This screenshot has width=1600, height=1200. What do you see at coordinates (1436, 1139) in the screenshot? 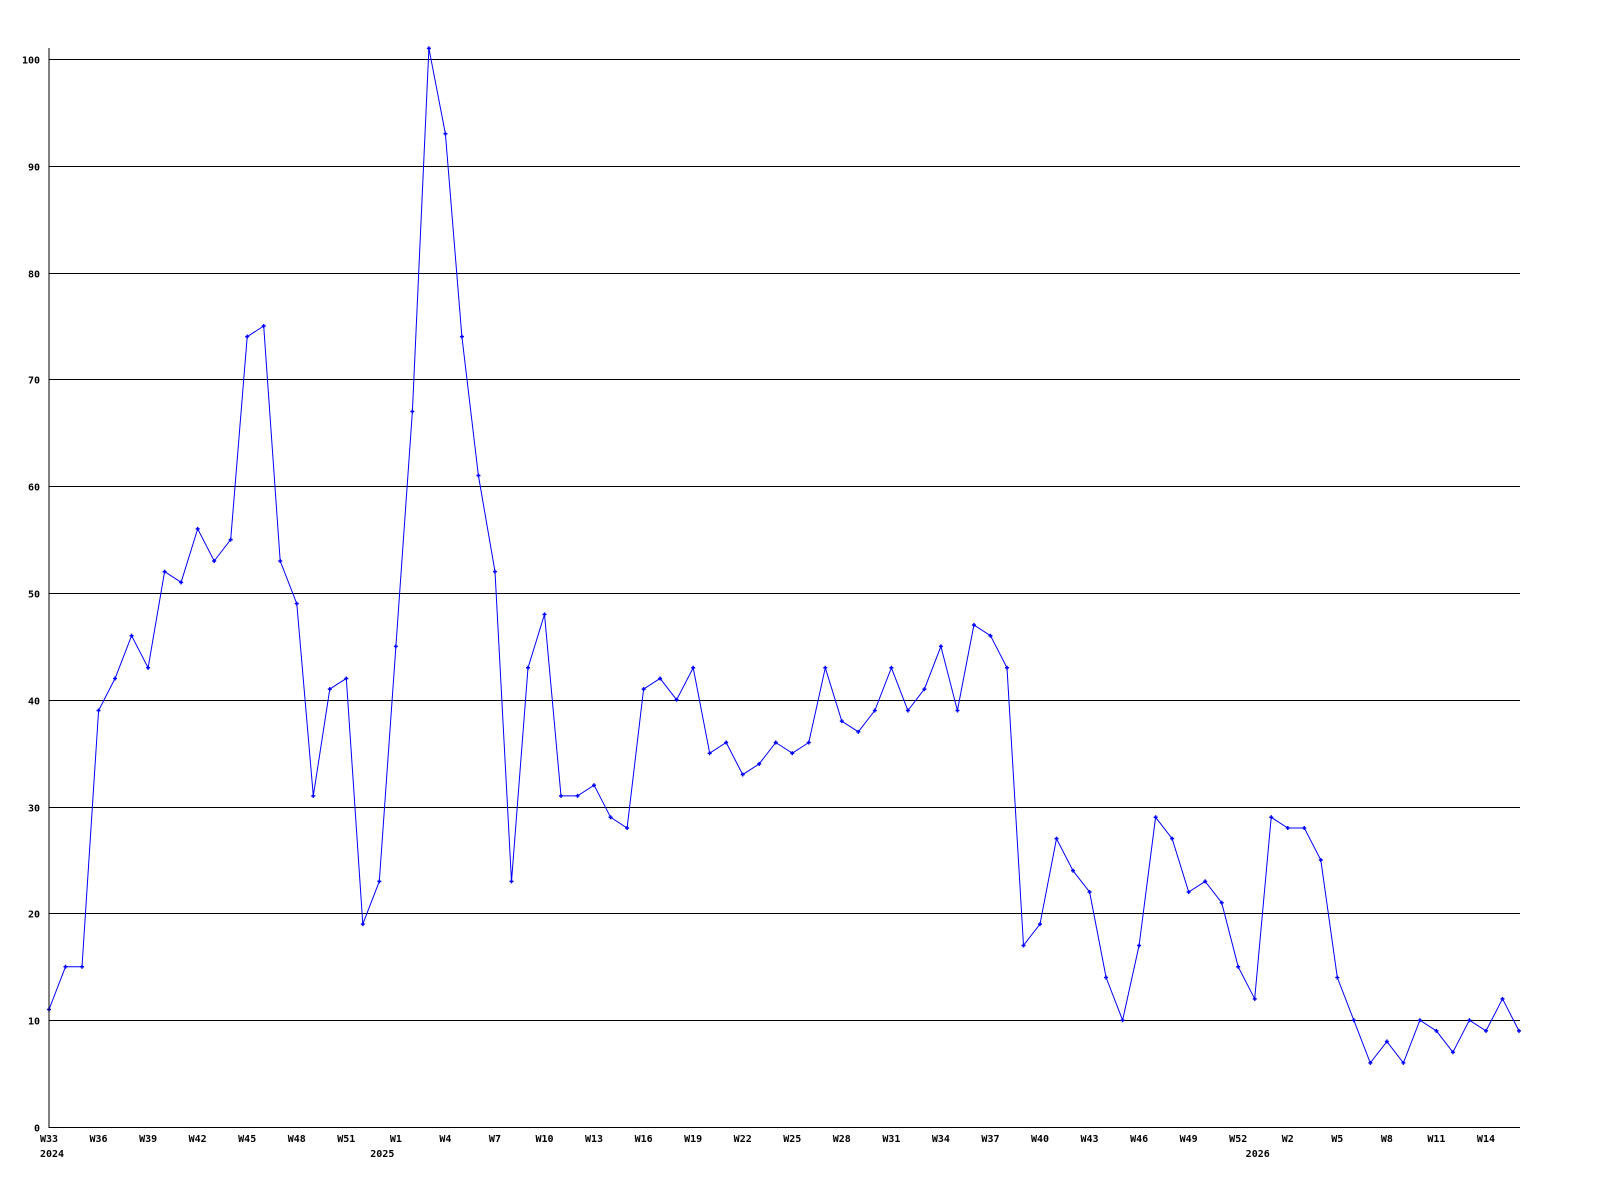
I see `x-tick-label: W11` at bounding box center [1436, 1139].